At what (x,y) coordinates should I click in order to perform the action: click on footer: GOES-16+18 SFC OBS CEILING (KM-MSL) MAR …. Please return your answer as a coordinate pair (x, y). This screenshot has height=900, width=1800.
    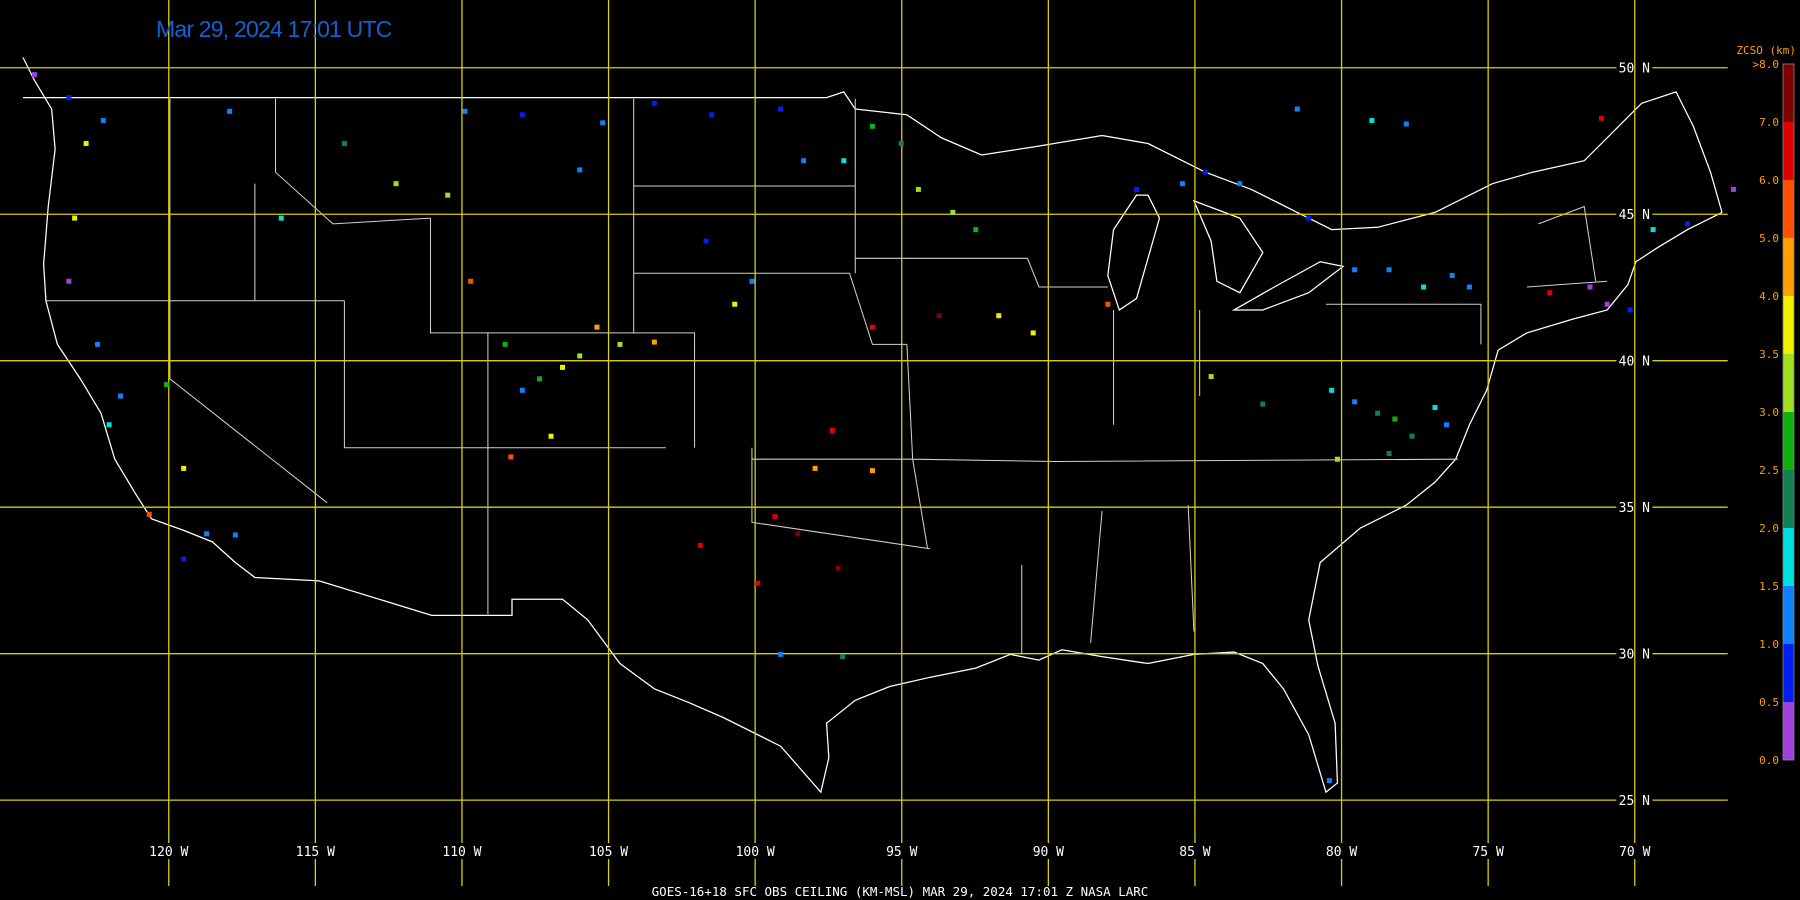
    Looking at the image, I should click on (900, 891).